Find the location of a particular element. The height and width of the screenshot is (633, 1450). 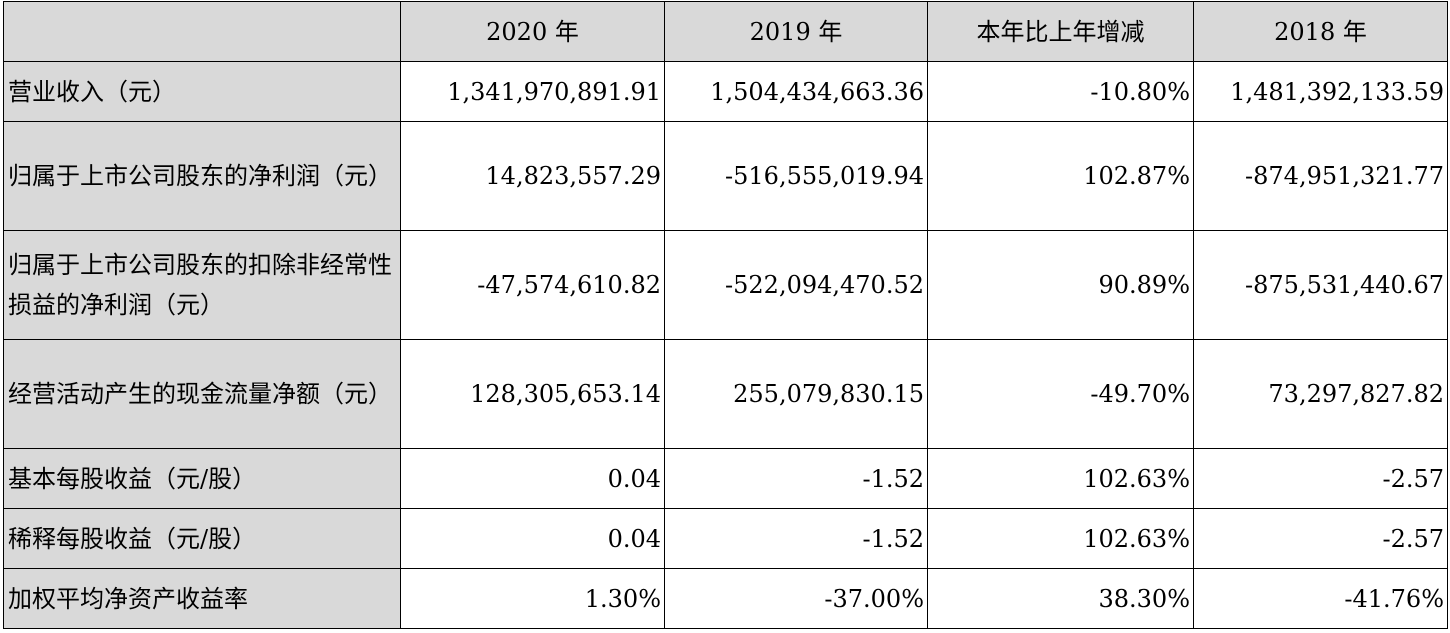

cell-2019: 1,504,434,663.36 is located at coordinates (796, 91).